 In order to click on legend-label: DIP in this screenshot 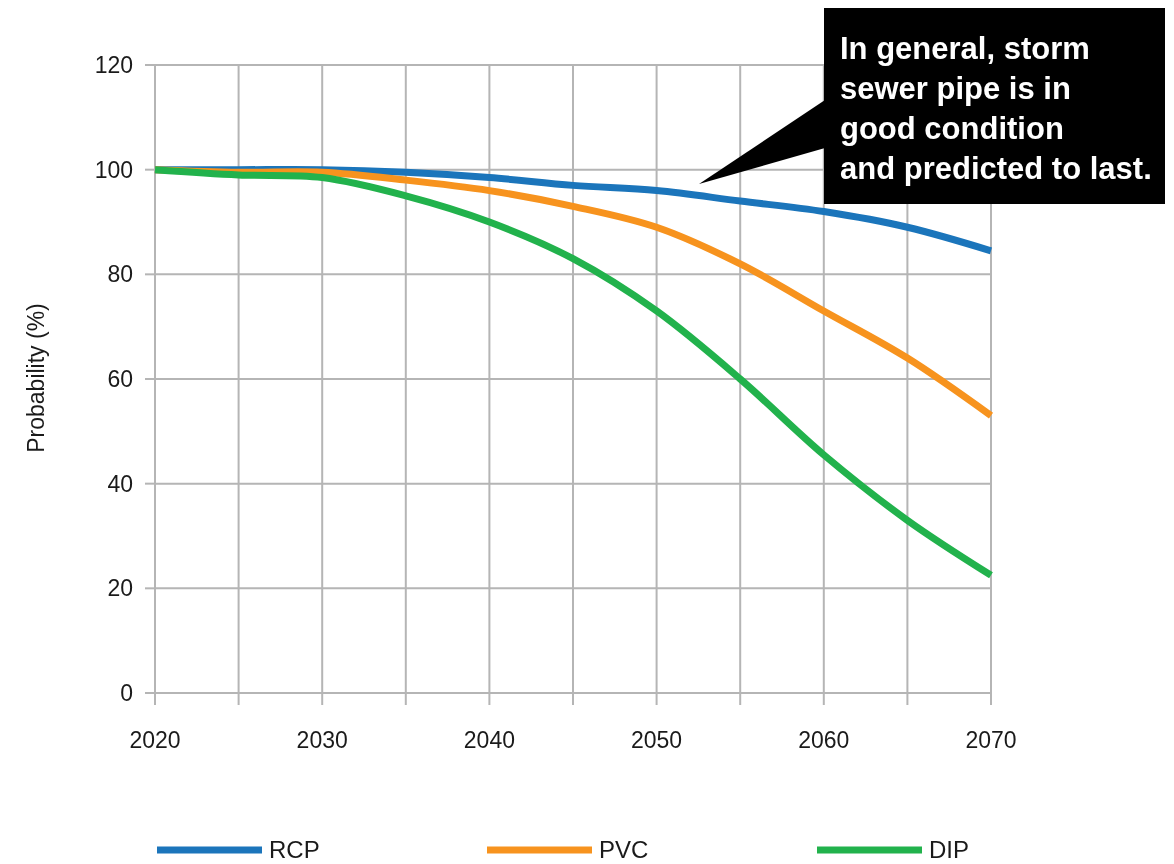, I will do `click(949, 850)`.